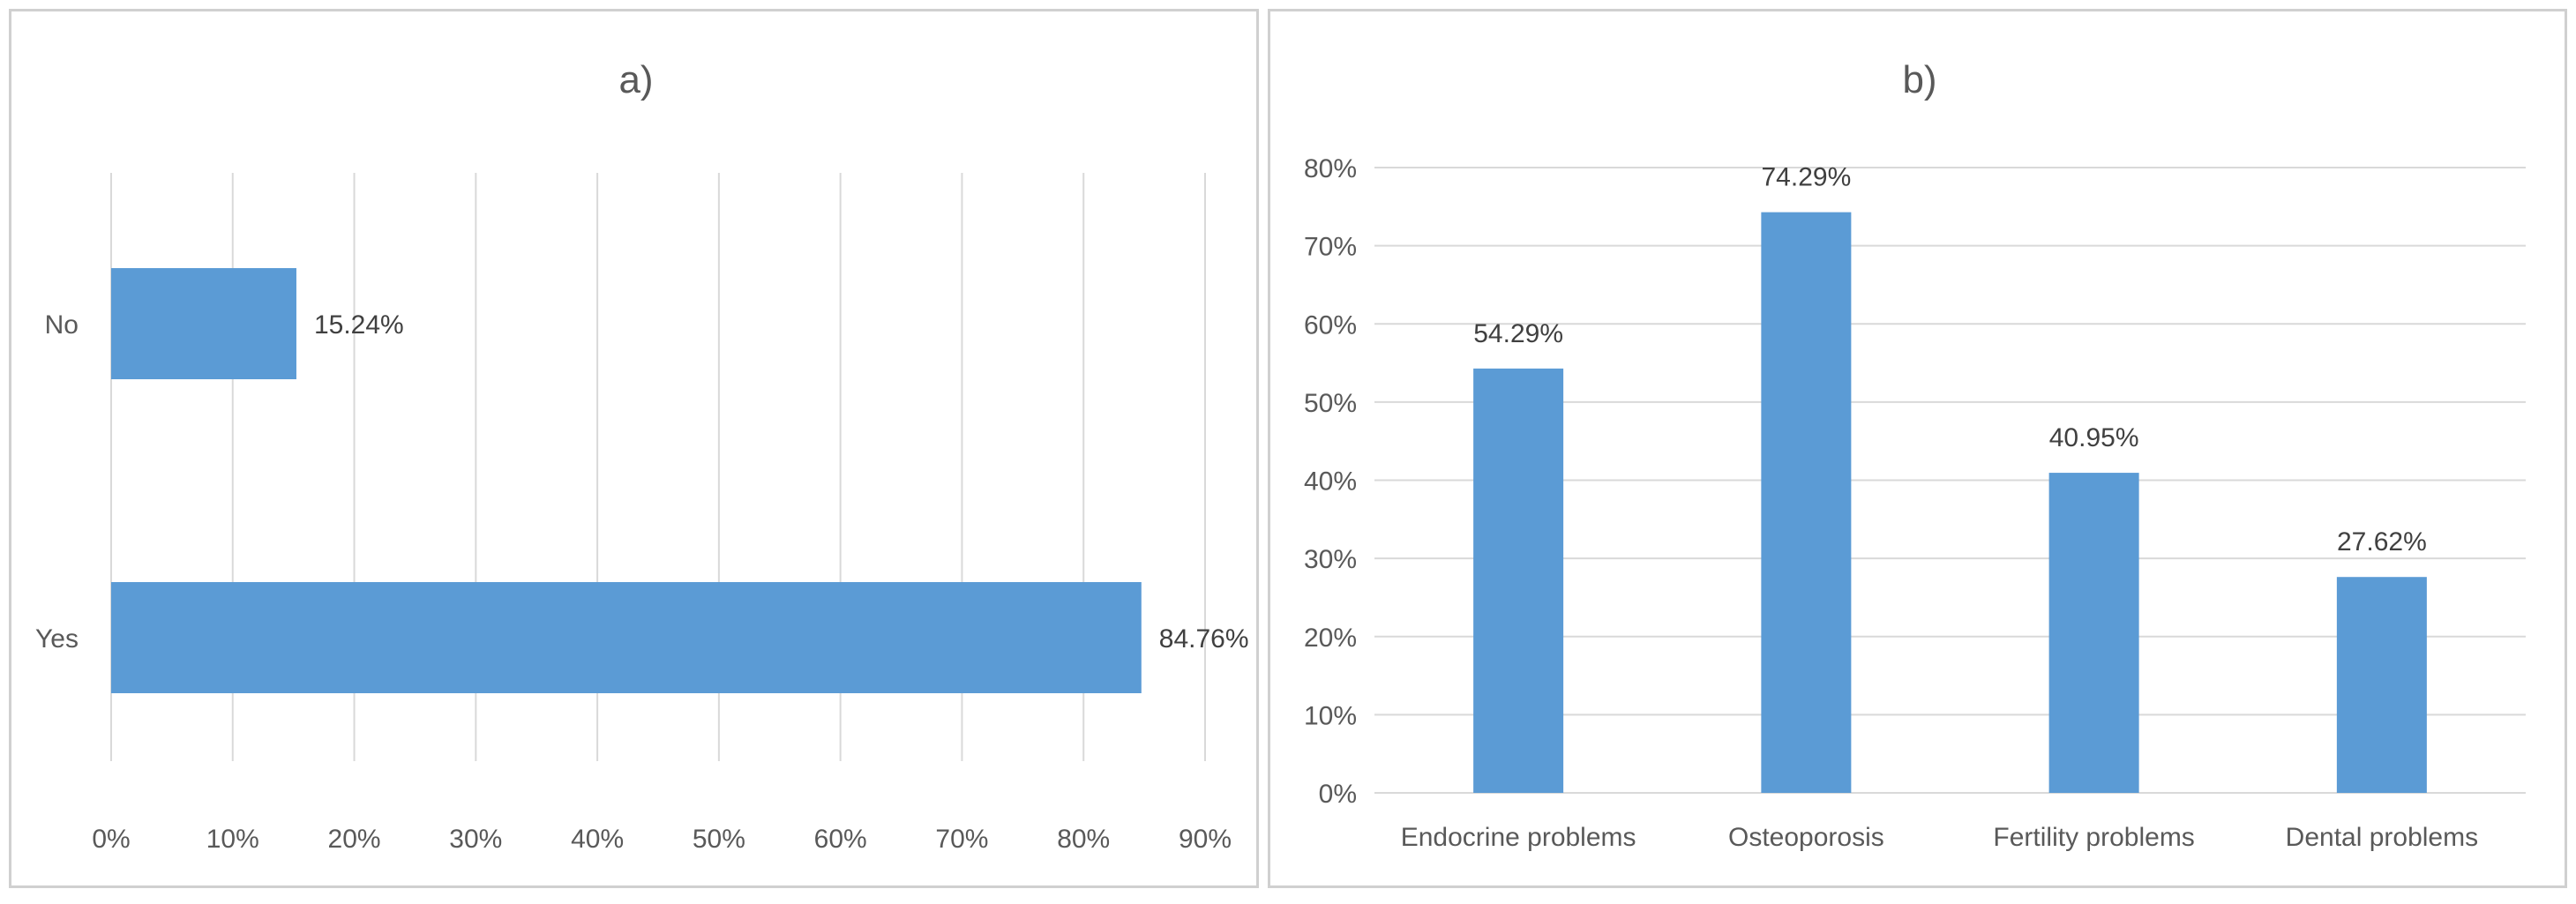  I want to click on x-tick-label: 60%, so click(841, 839).